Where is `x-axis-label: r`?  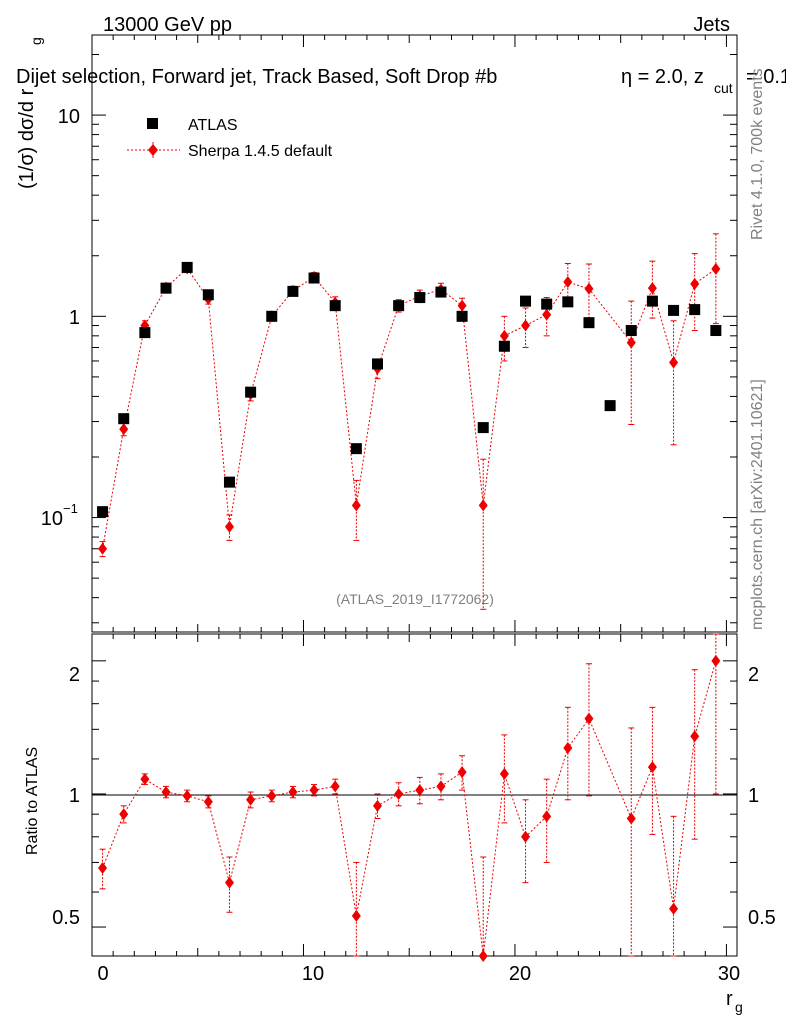 x-axis-label: r is located at coordinates (729, 999).